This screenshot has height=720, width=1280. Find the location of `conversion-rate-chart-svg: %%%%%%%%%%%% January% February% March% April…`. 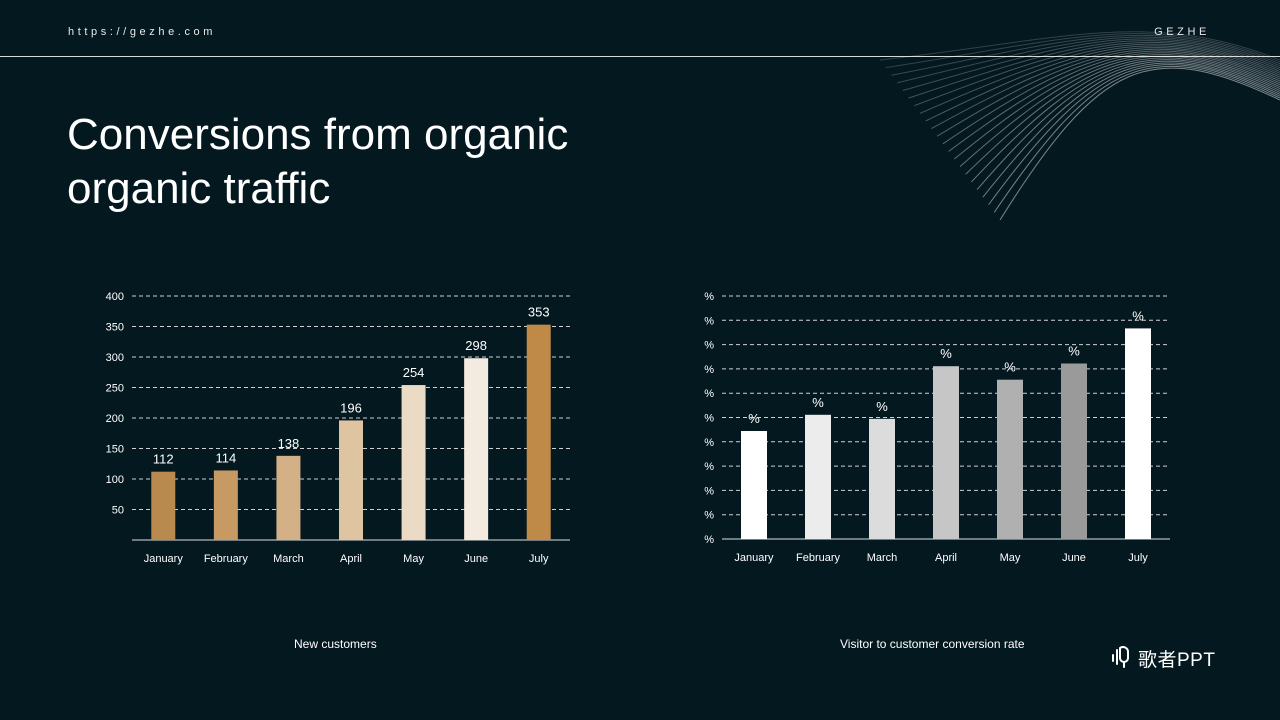

conversion-rate-chart-svg: %%%%%%%%%%%% January% February% March% April… is located at coordinates (937, 427).